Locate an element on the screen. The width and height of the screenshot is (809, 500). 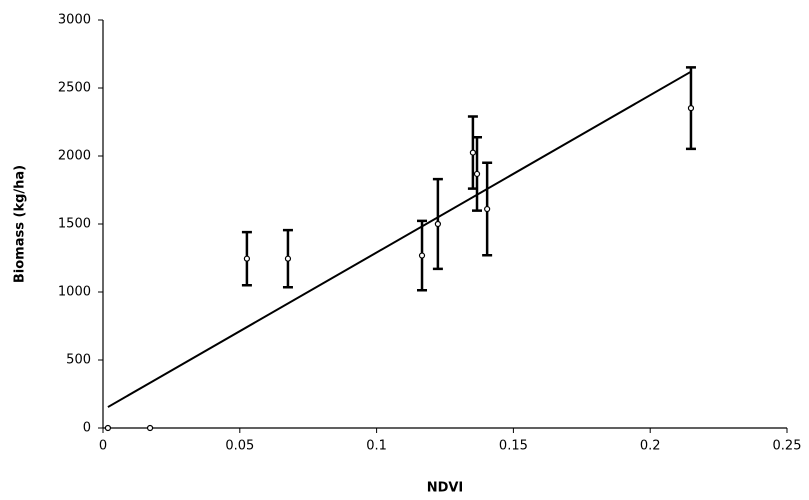
x-tick-label: 0.2 is located at coordinates (650, 446).